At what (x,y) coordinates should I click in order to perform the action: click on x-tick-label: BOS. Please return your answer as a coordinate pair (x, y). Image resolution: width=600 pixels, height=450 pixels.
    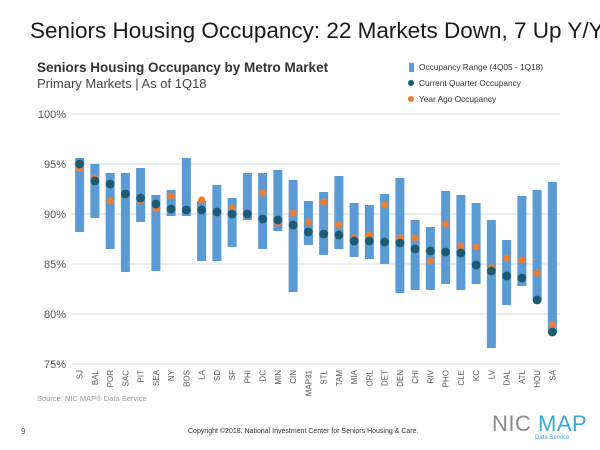
    Looking at the image, I should click on (186, 378).